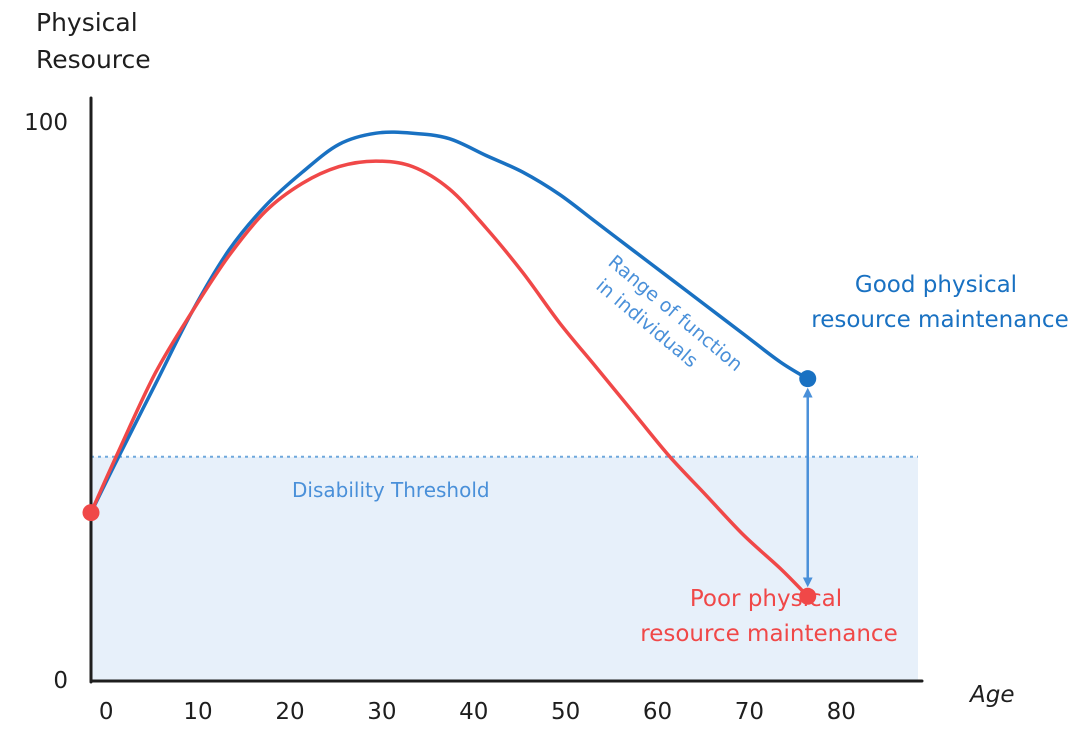  Describe the element at coordinates (391, 490) in the screenshot. I see `disability-threshold-label: Disability Threshold` at that location.